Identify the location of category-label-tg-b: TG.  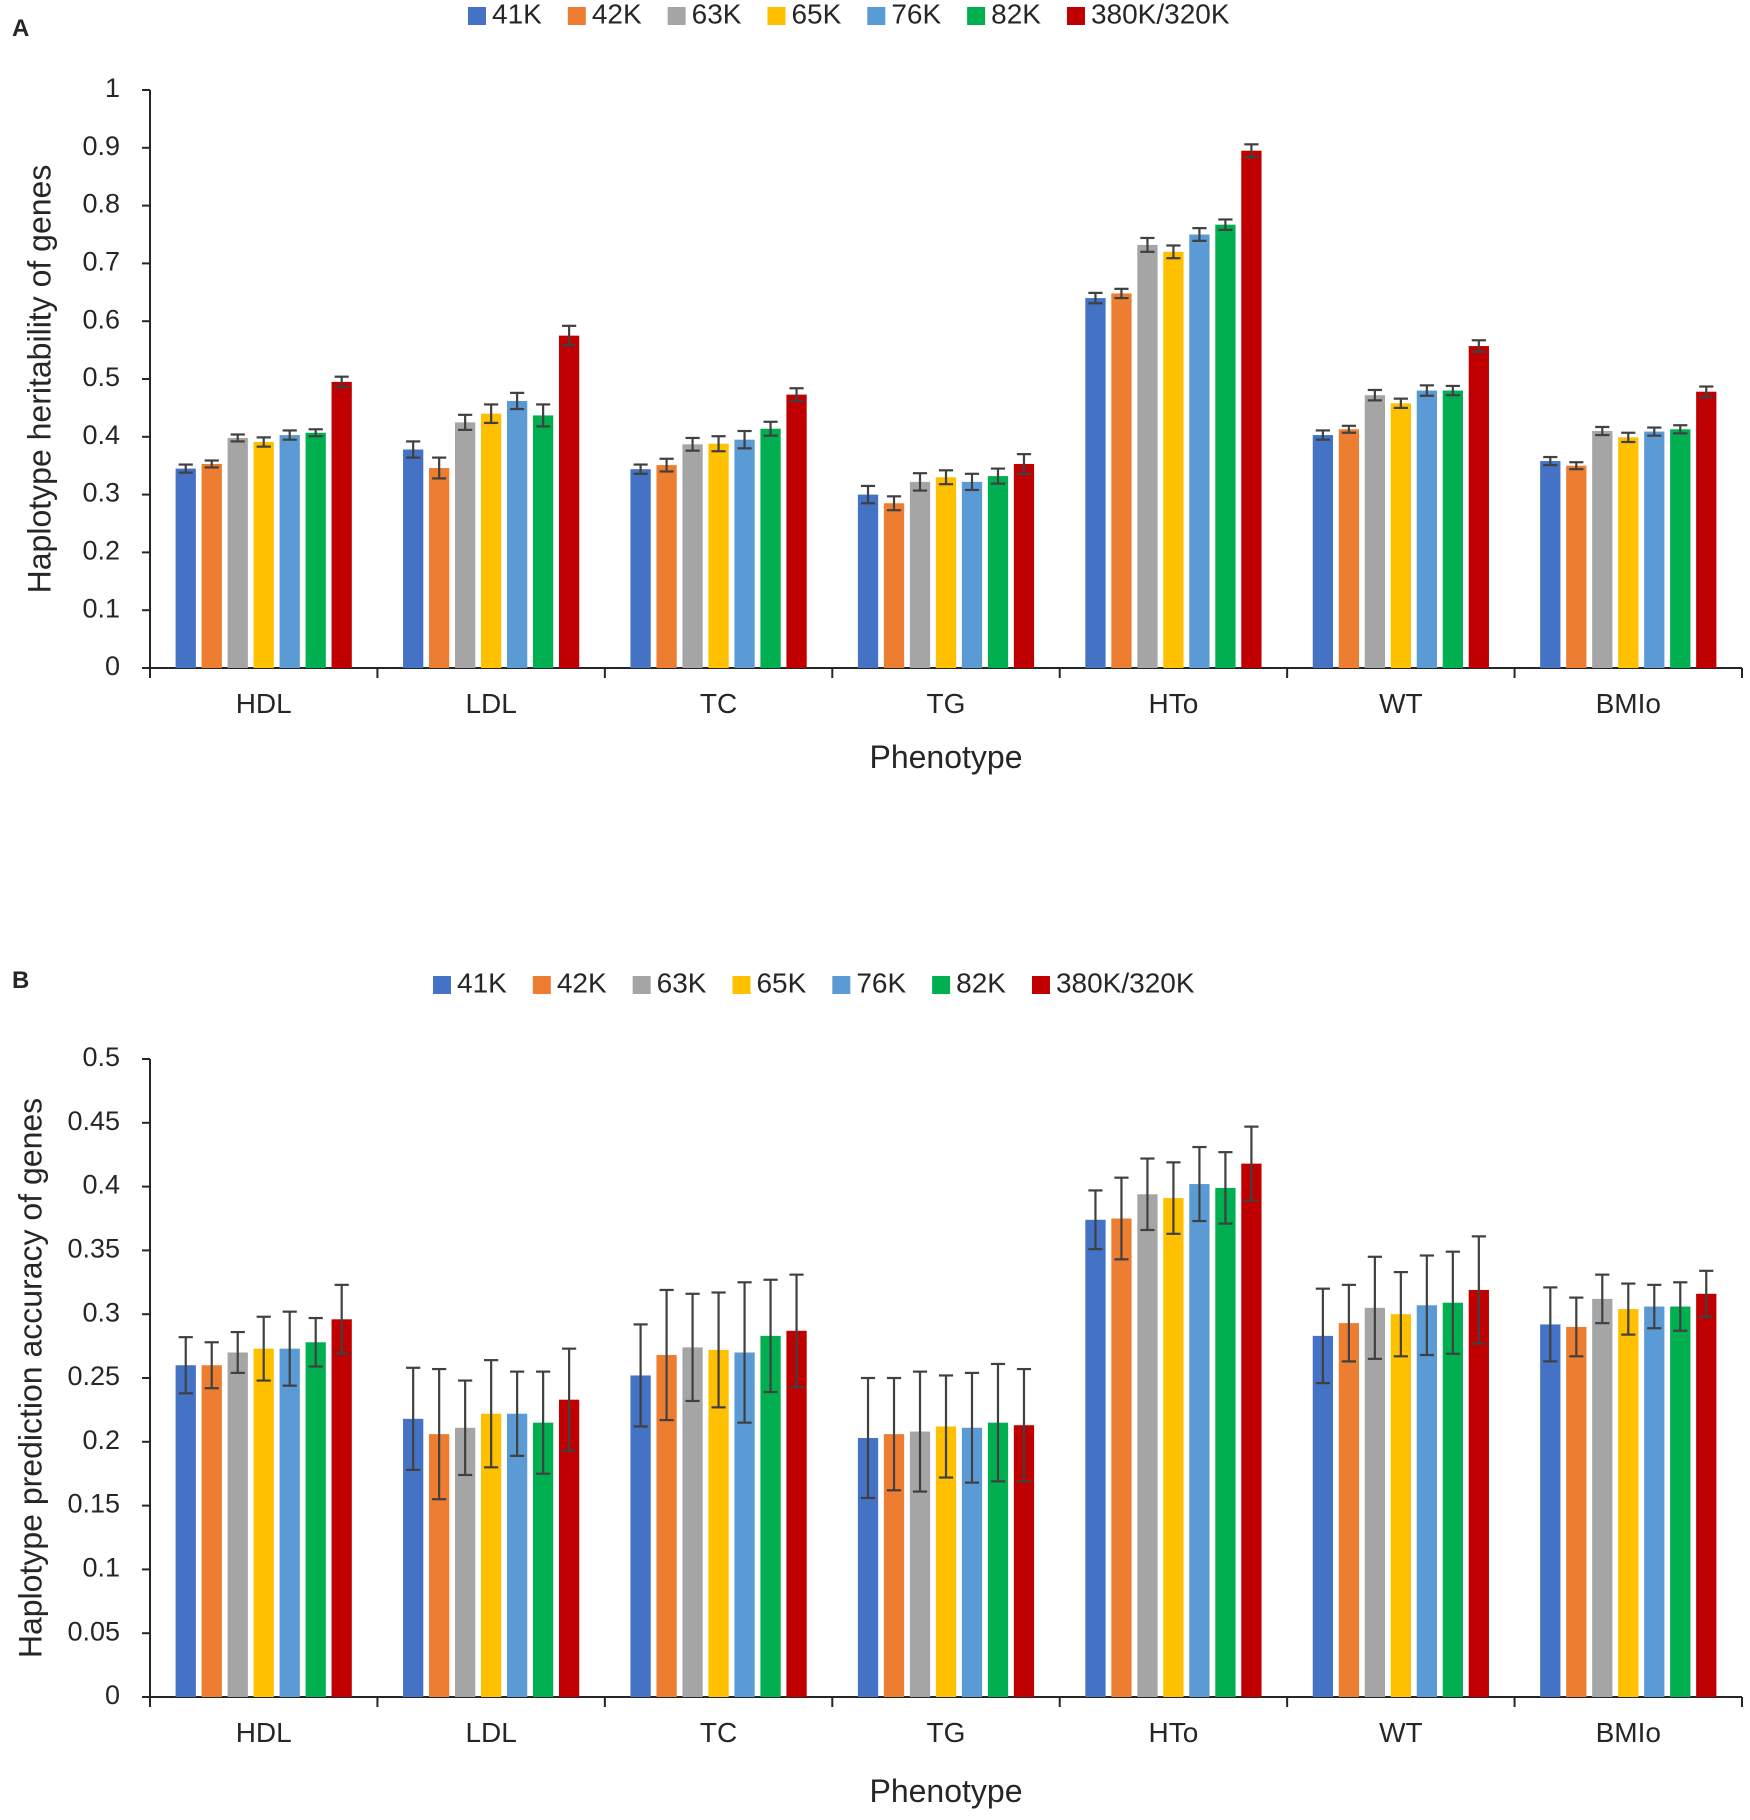
(946, 1732).